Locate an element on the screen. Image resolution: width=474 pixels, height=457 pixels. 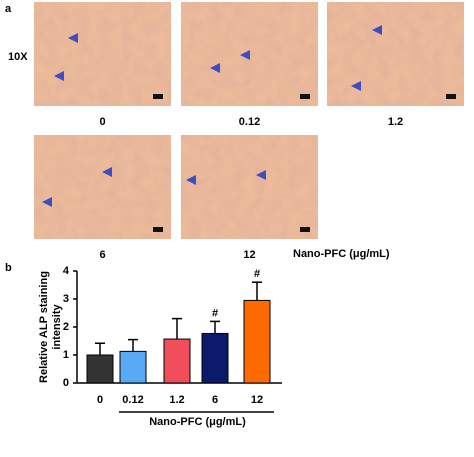
x-tick-label: 0.12 is located at coordinates (132, 400).